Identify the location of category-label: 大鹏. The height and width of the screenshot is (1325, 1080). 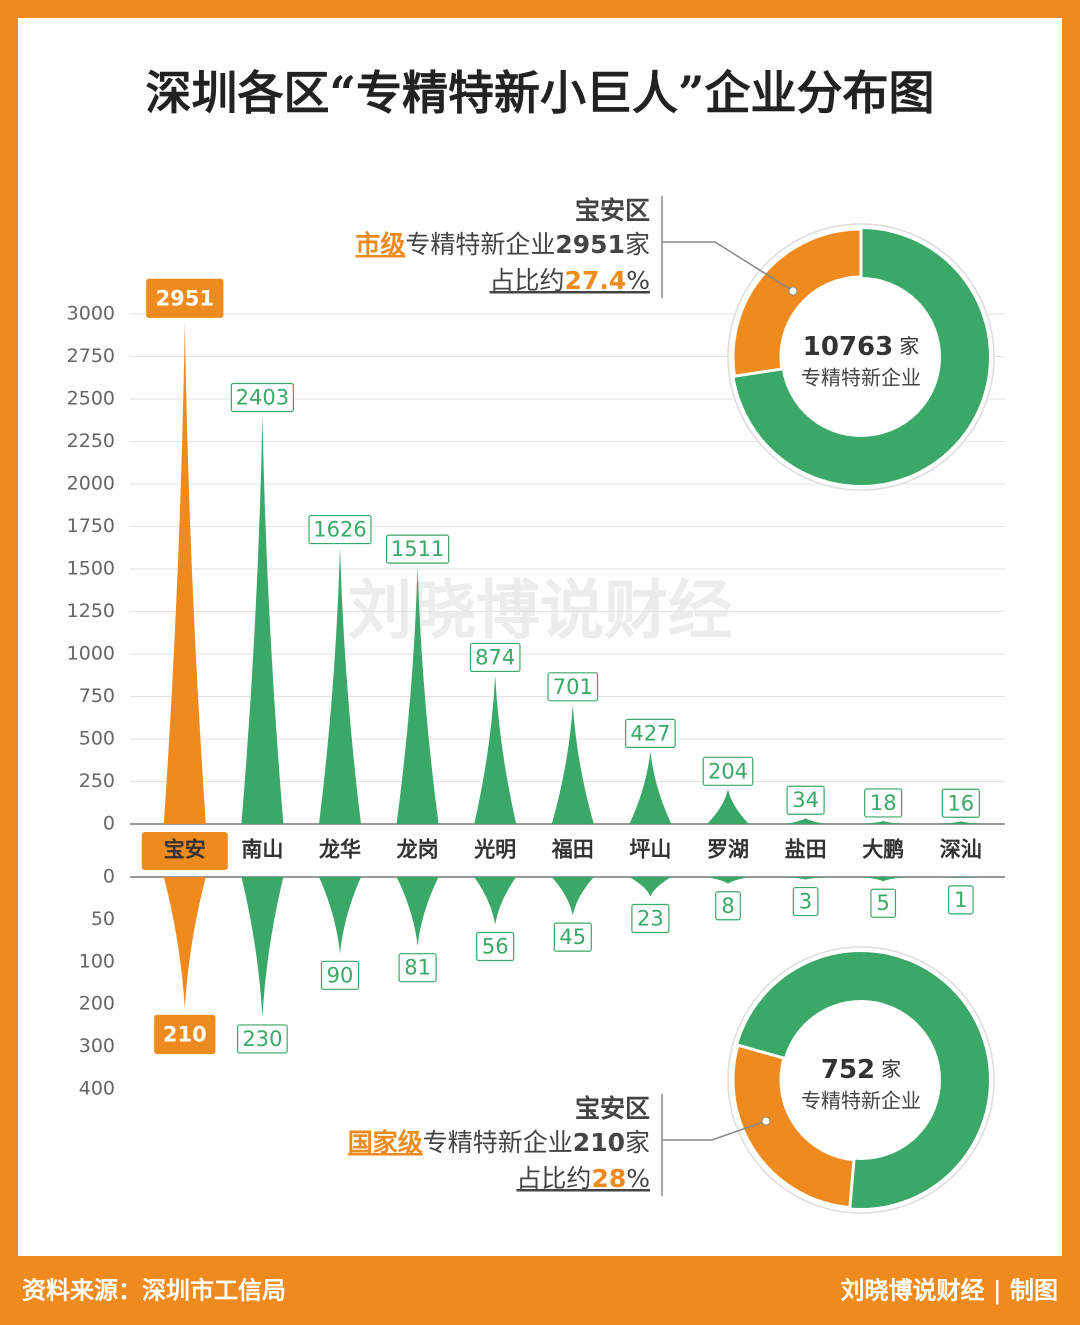
(883, 849).